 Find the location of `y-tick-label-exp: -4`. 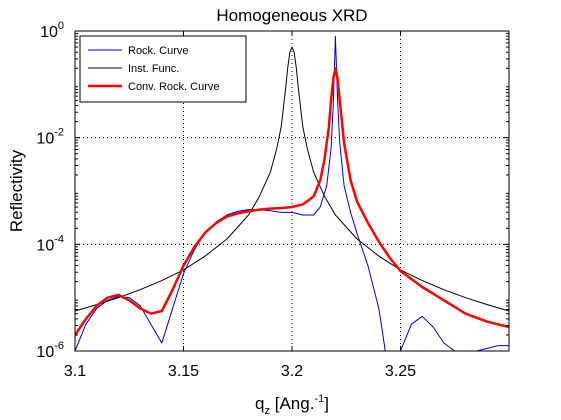

y-tick-label-exp: -4 is located at coordinates (59, 239).